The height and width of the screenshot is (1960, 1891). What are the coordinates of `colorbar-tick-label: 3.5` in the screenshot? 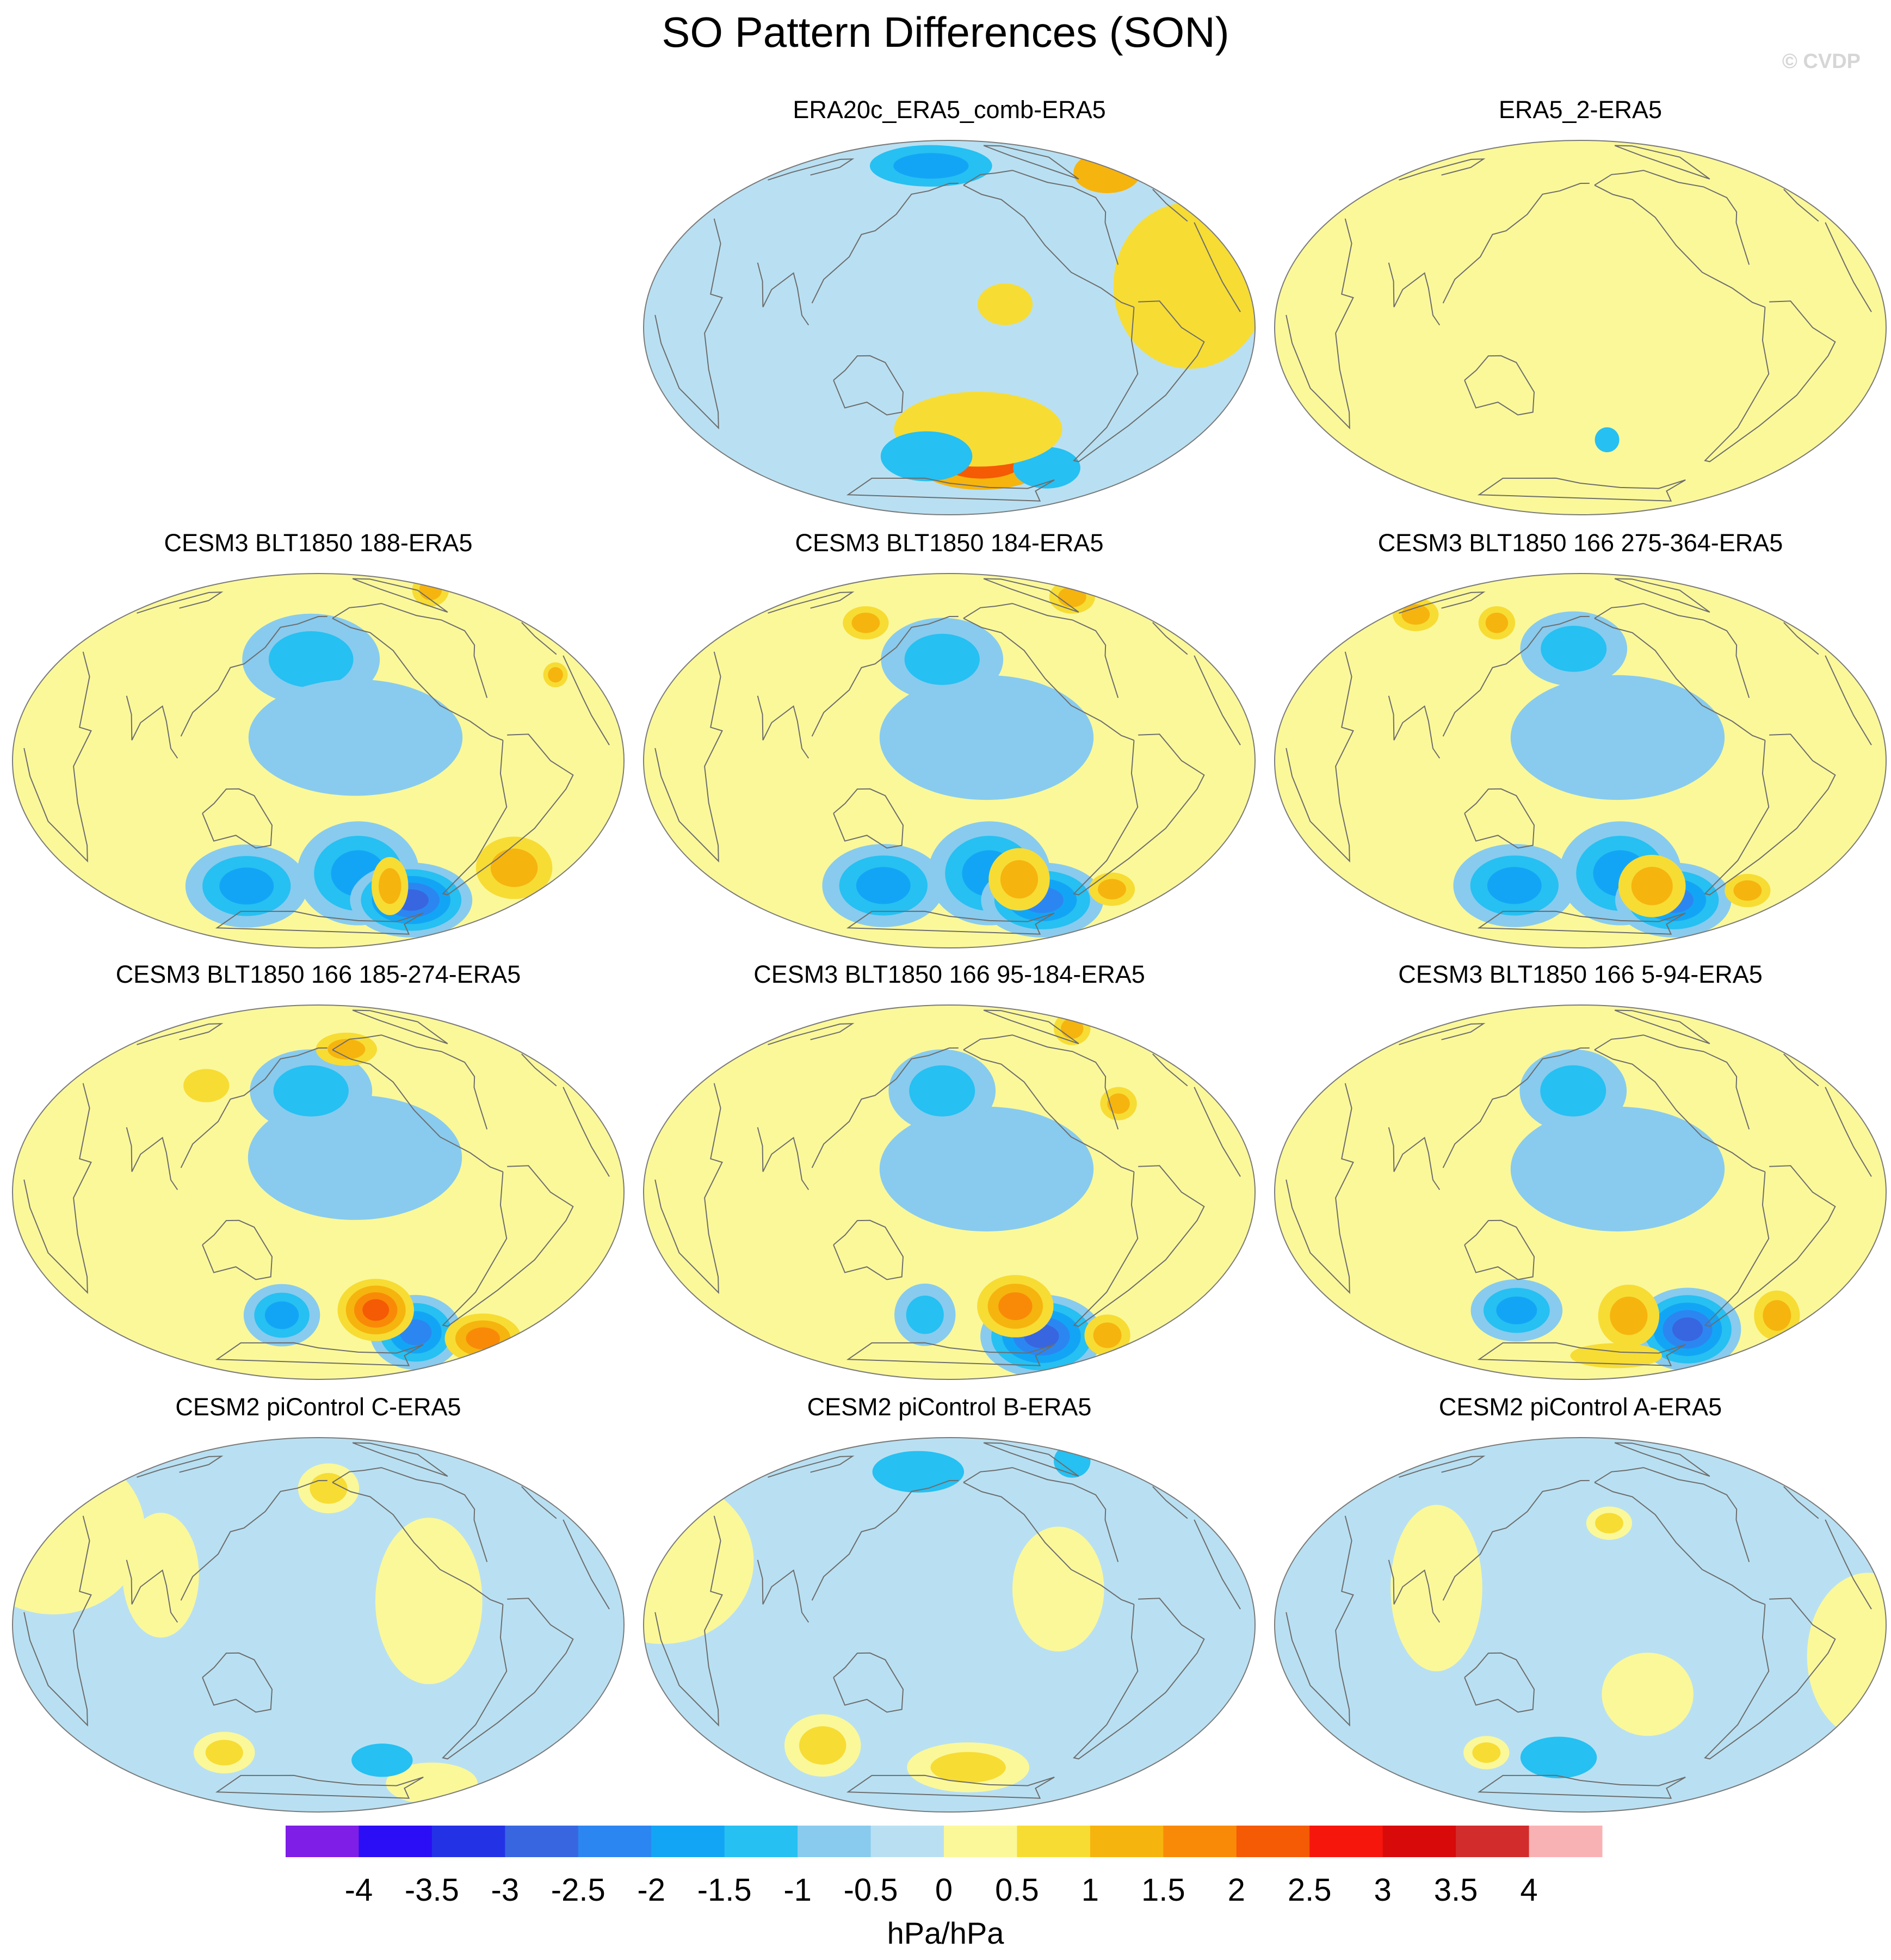 It's located at (1456, 1890).